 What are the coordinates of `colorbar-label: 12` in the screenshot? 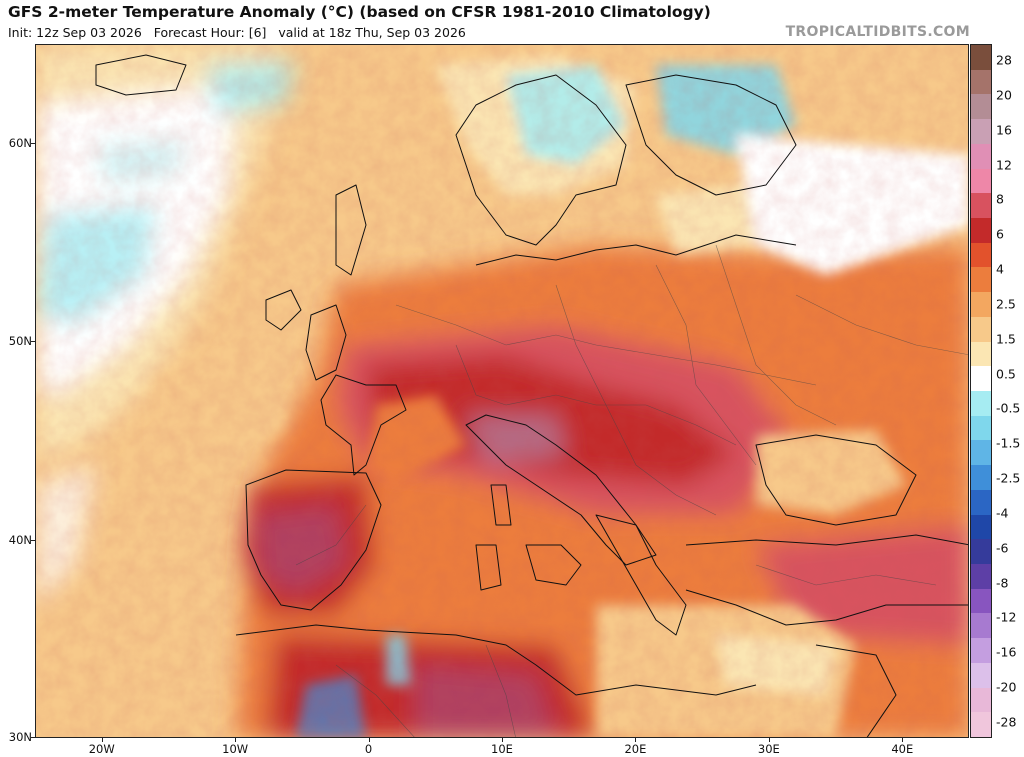 It's located at (1004, 165).